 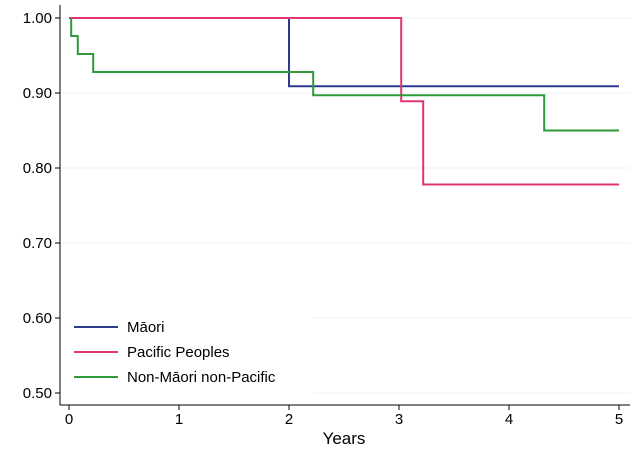 I want to click on legend-label-1: Pacific Peoples, so click(x=178, y=352).